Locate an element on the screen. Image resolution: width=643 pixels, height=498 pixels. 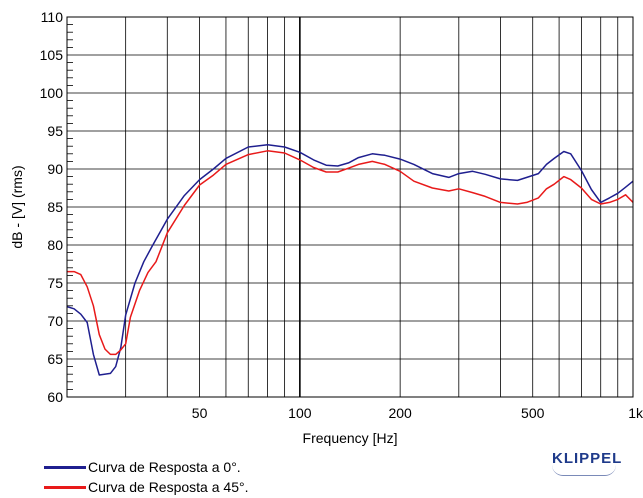
y-tick-label: 100 is located at coordinates (52, 93).